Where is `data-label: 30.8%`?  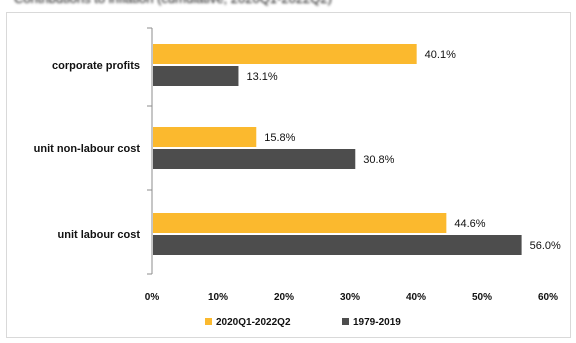 data-label: 30.8% is located at coordinates (378, 160).